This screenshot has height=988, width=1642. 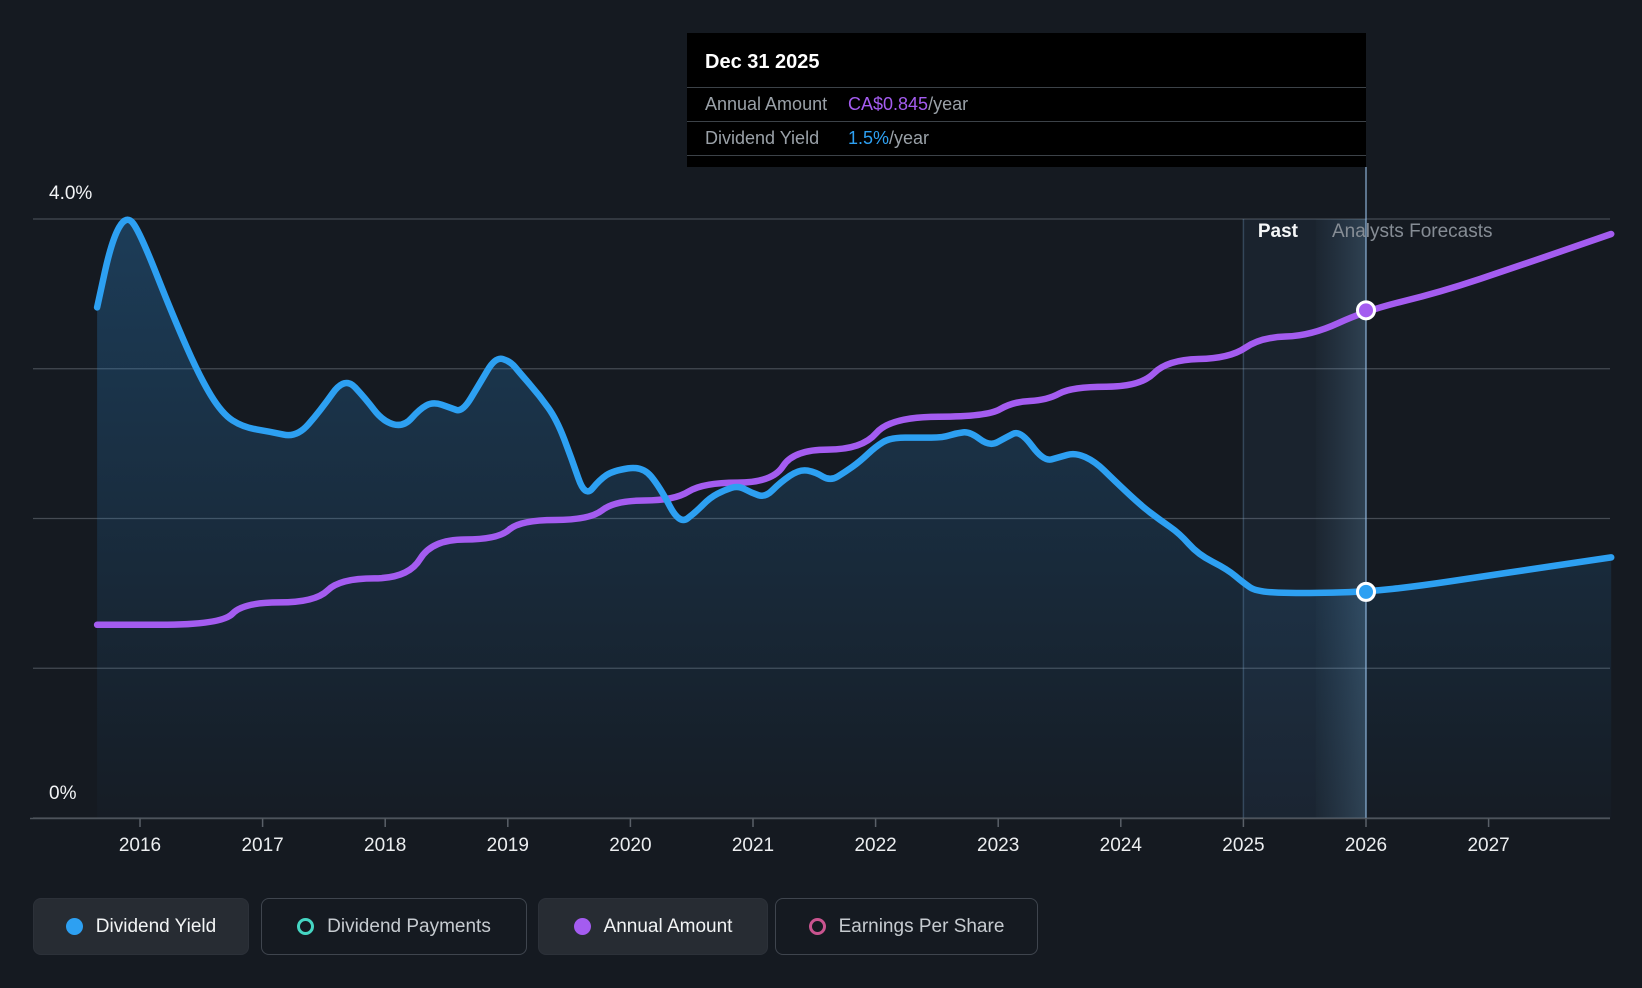 What do you see at coordinates (582, 926) in the screenshot?
I see `annual-amount-dot-icon` at bounding box center [582, 926].